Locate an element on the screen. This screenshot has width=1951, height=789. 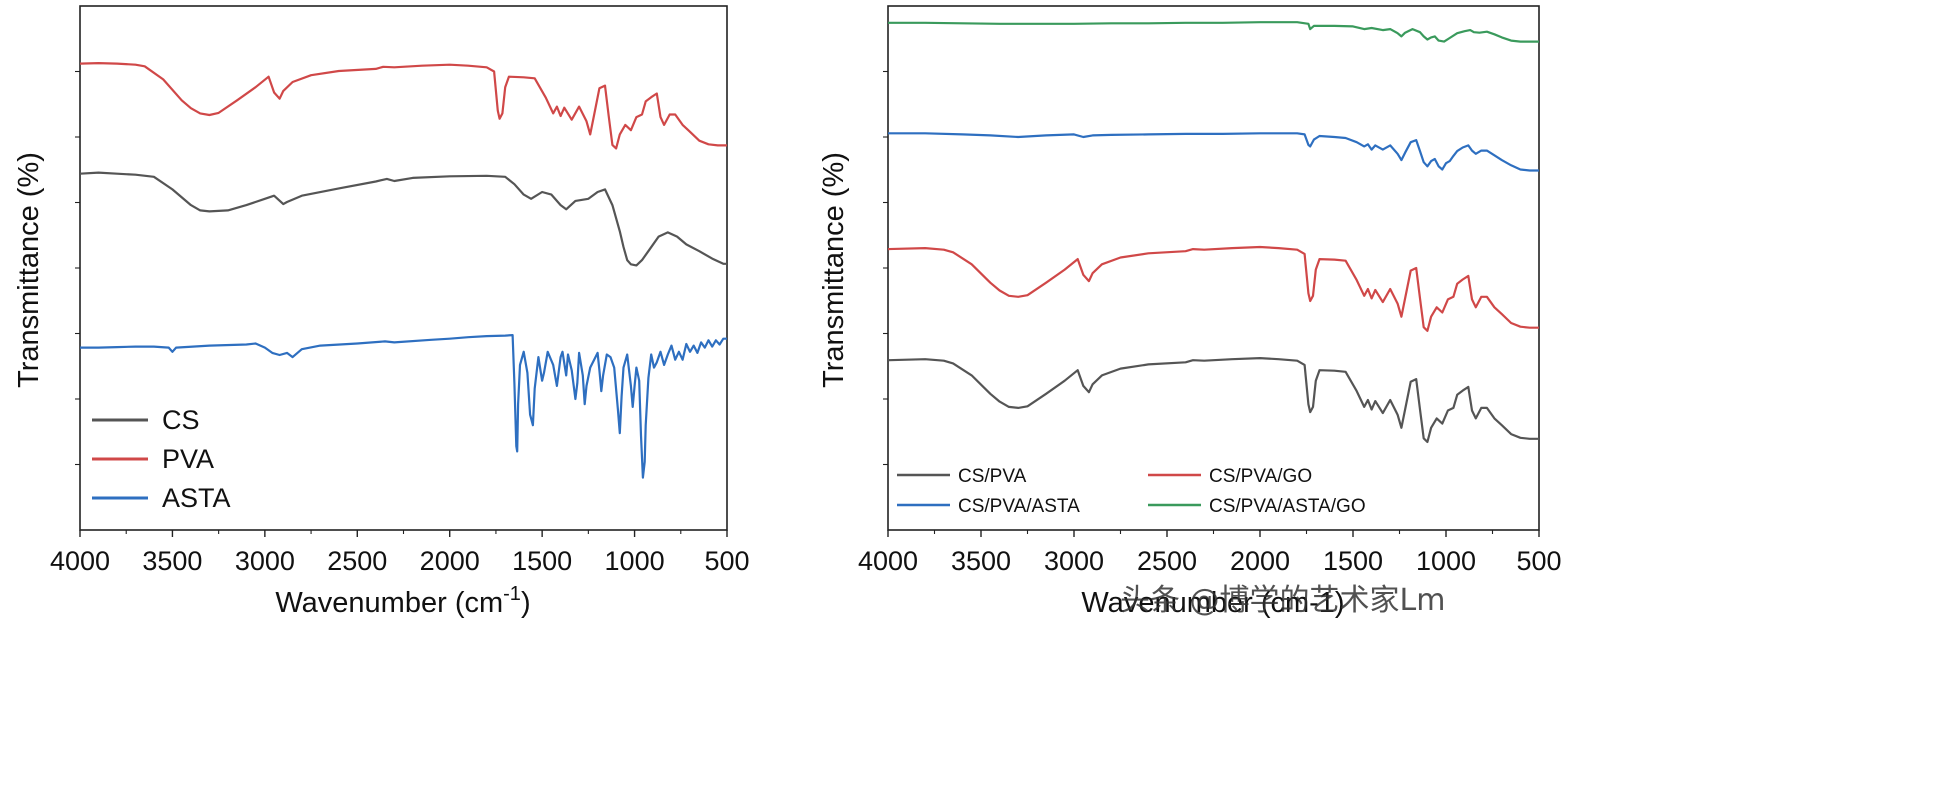
legend-label-cs-pva-go: CS/PVA/GO is located at coordinates (1260, 476).